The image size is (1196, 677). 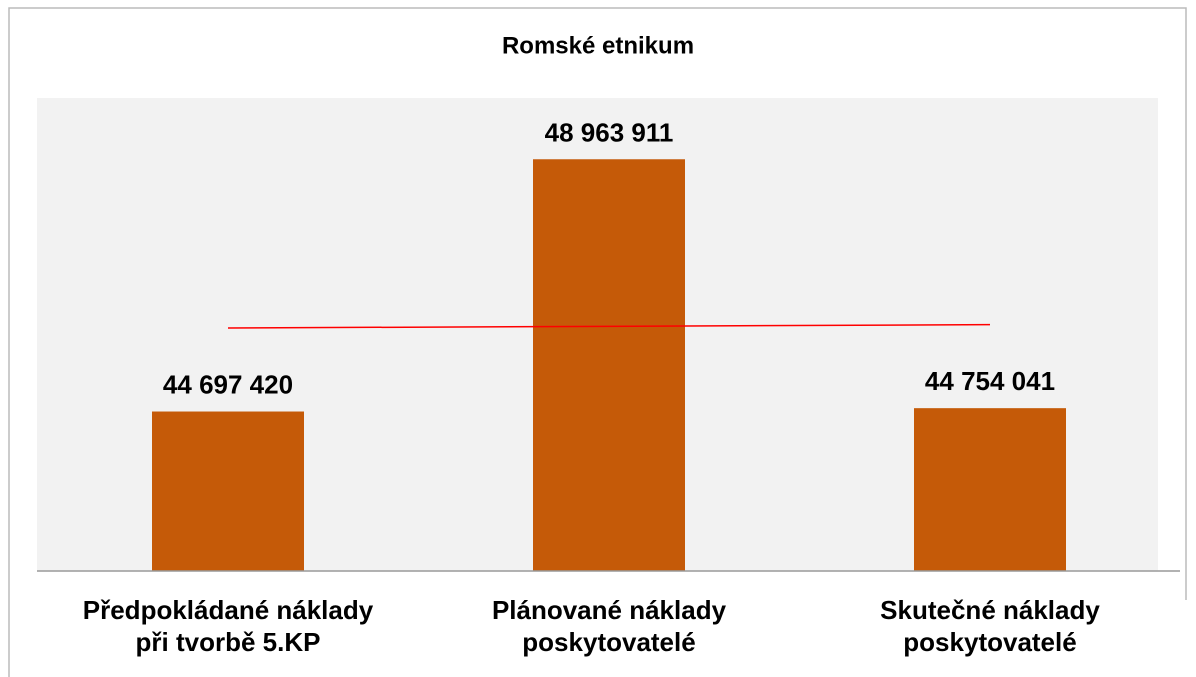 What do you see at coordinates (228, 626) in the screenshot?
I see `x-tick-label: Předpokládané náklady při tvorbě 5.KP` at bounding box center [228, 626].